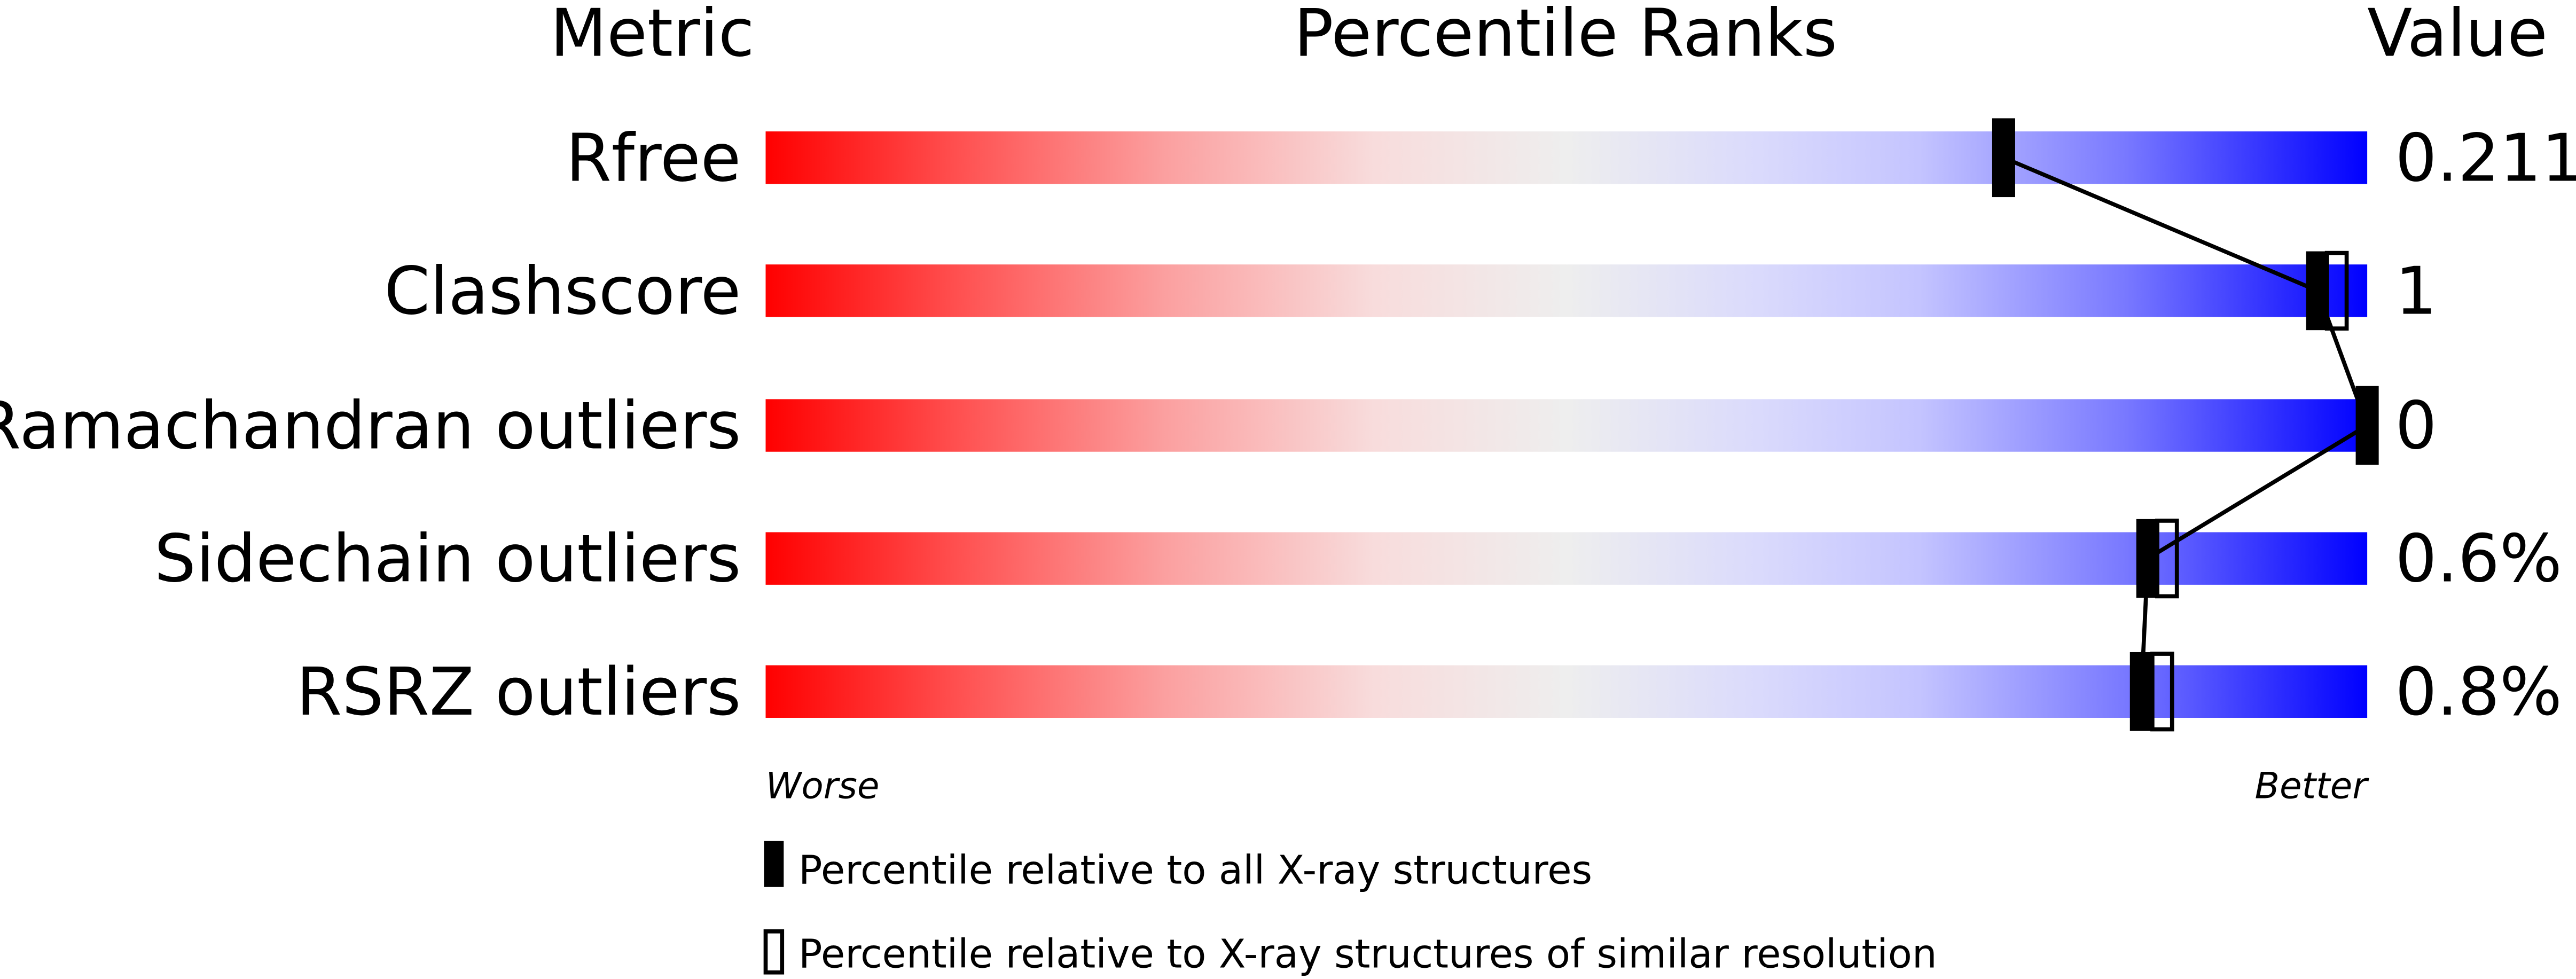 This screenshot has height=979, width=2576. What do you see at coordinates (518, 692) in the screenshot?
I see `metric-label: RSRZ outliers` at bounding box center [518, 692].